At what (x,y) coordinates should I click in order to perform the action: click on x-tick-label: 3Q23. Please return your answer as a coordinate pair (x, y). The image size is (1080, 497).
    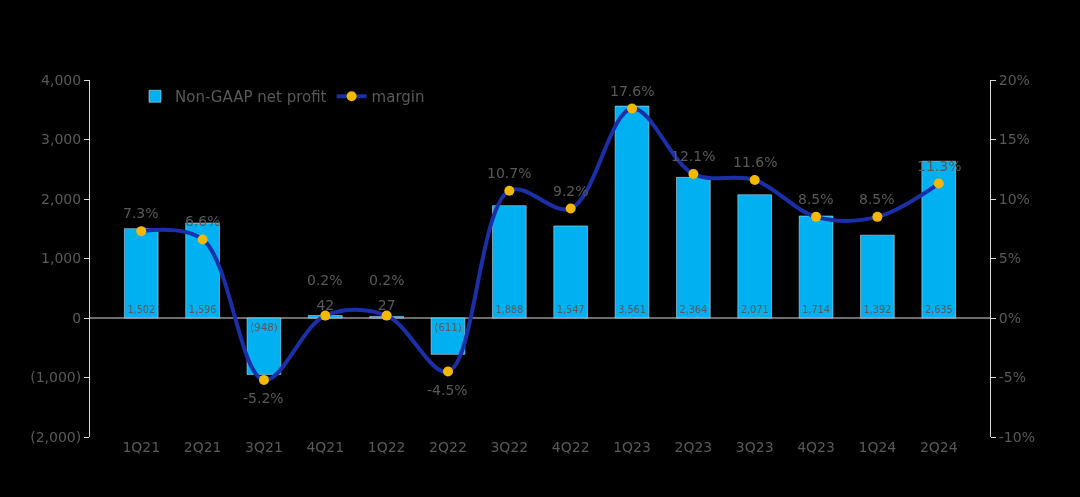
    Looking at the image, I should click on (754, 447).